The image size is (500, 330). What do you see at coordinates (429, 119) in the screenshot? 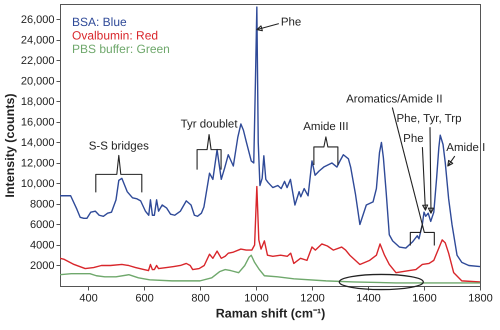
I see `annotation: Phe, Tyr, Trp` at bounding box center [429, 119].